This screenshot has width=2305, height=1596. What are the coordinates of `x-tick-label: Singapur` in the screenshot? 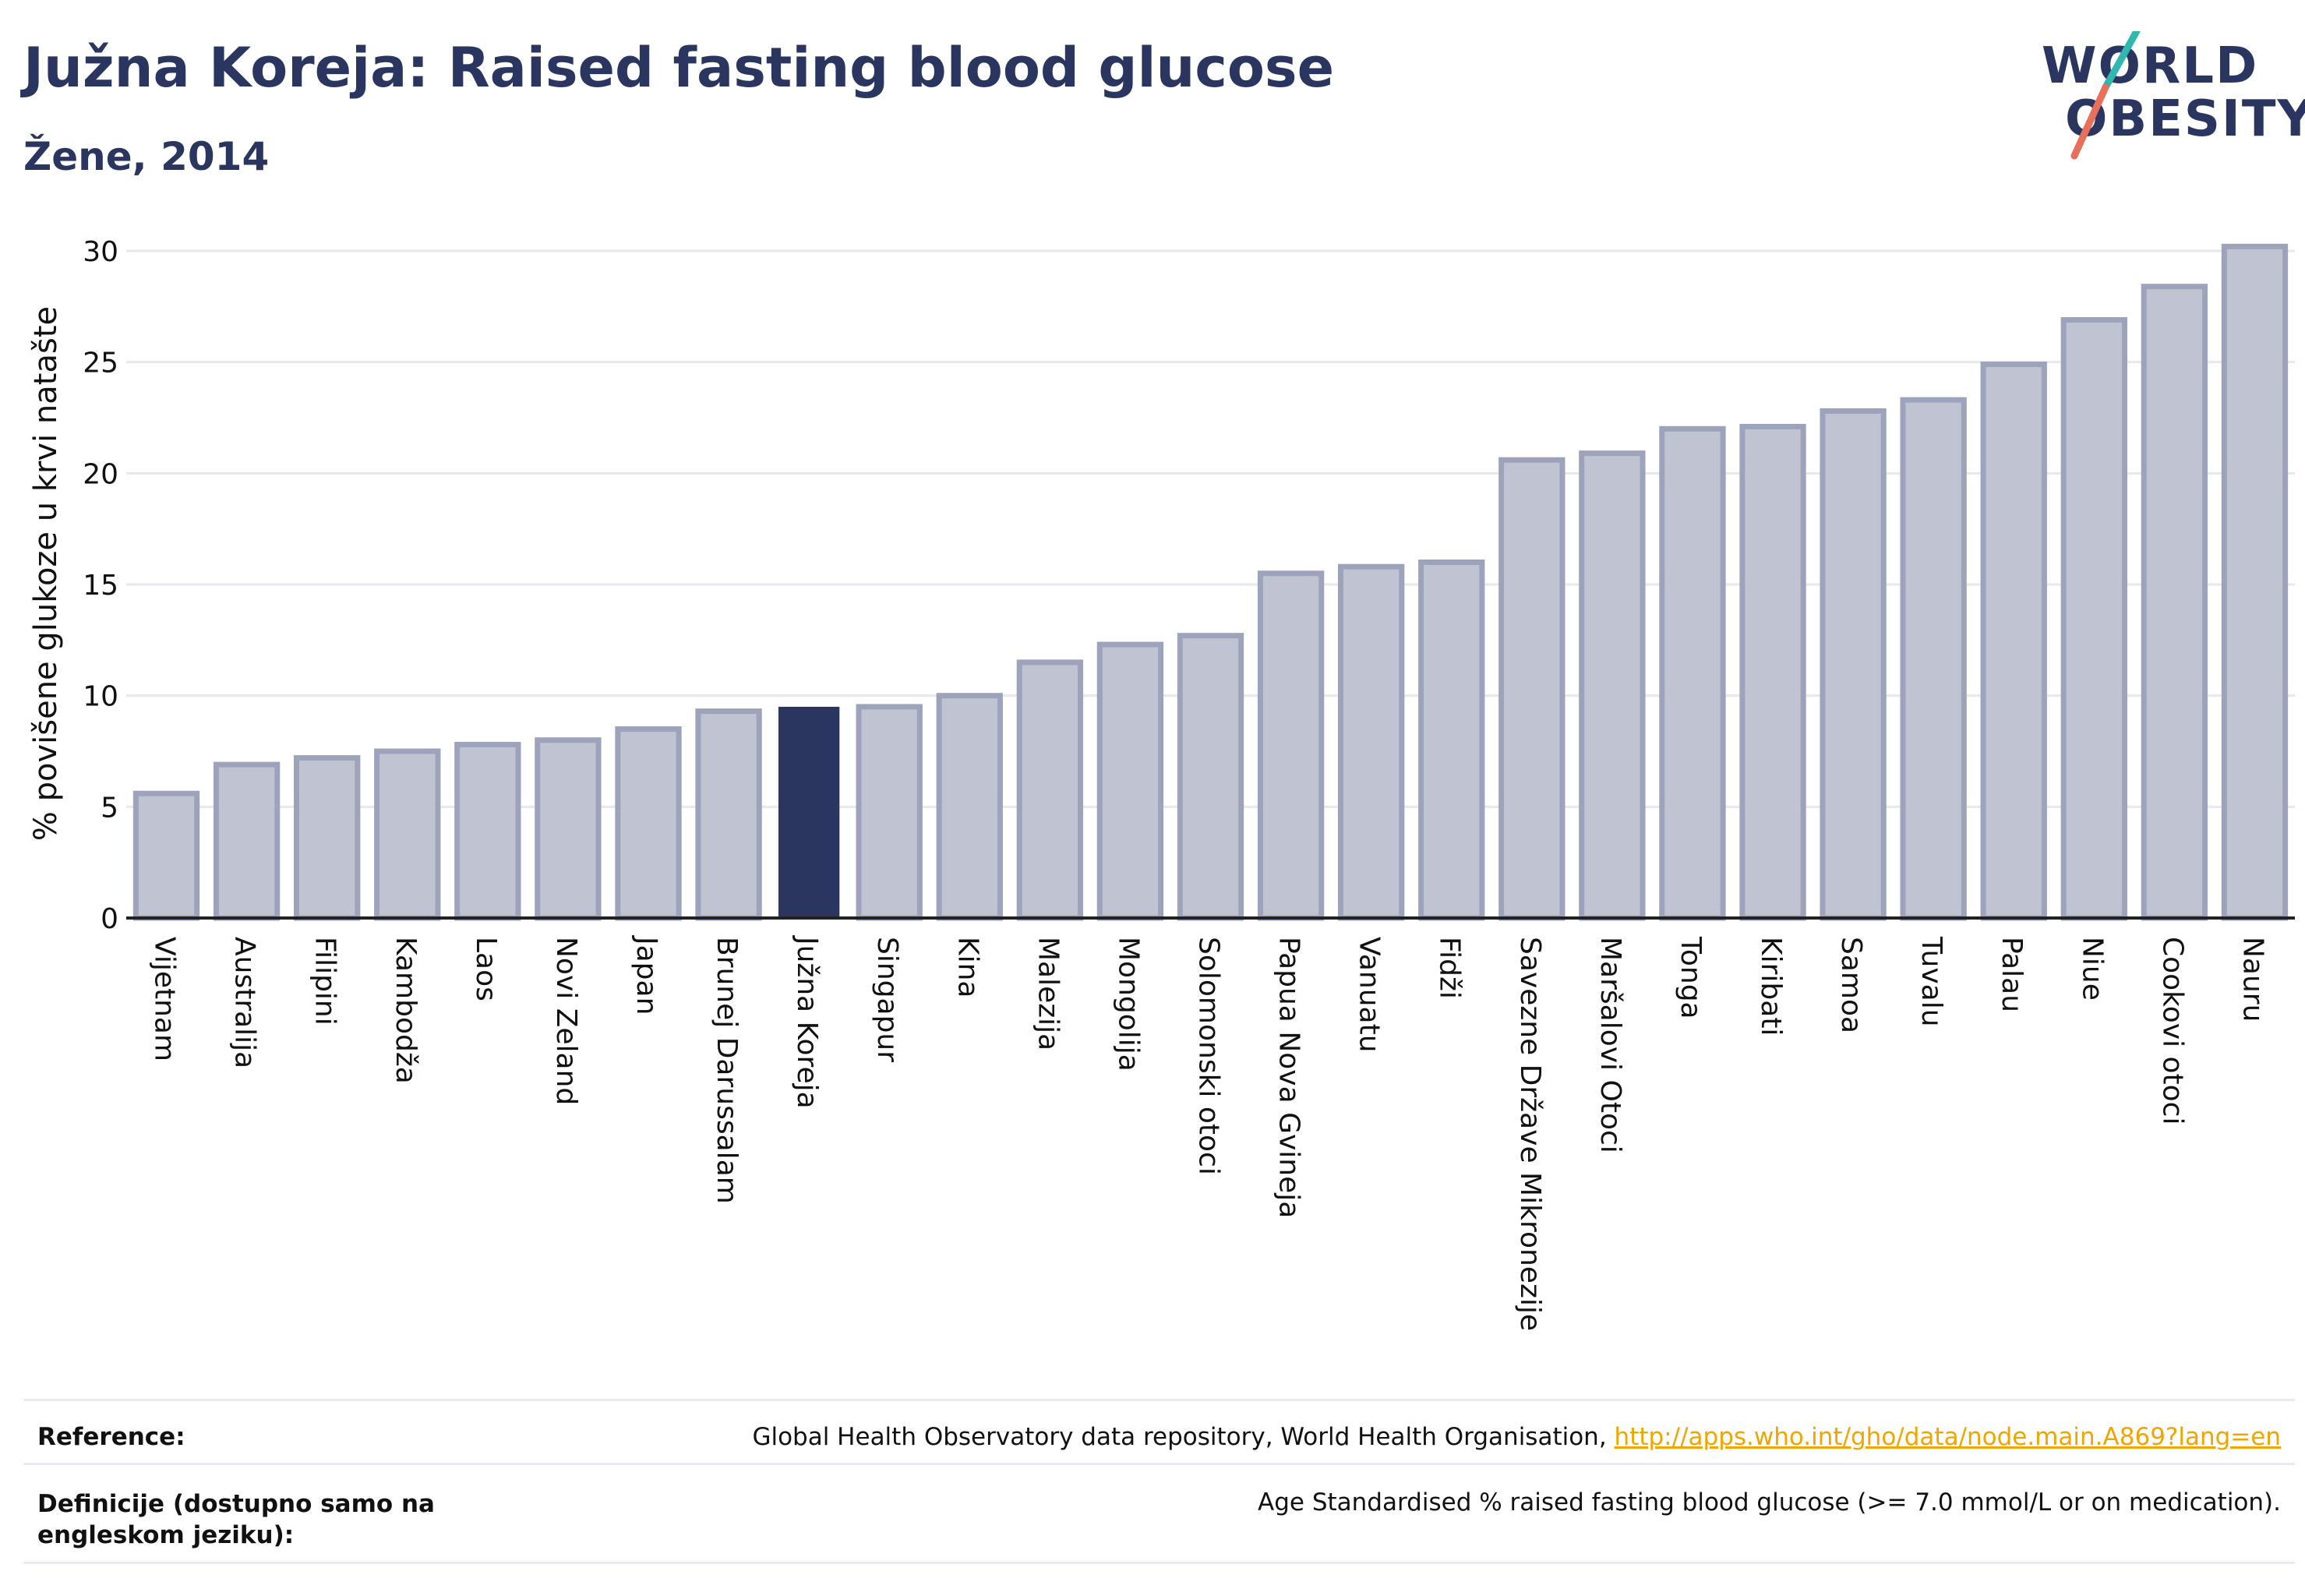 It's located at (887, 999).